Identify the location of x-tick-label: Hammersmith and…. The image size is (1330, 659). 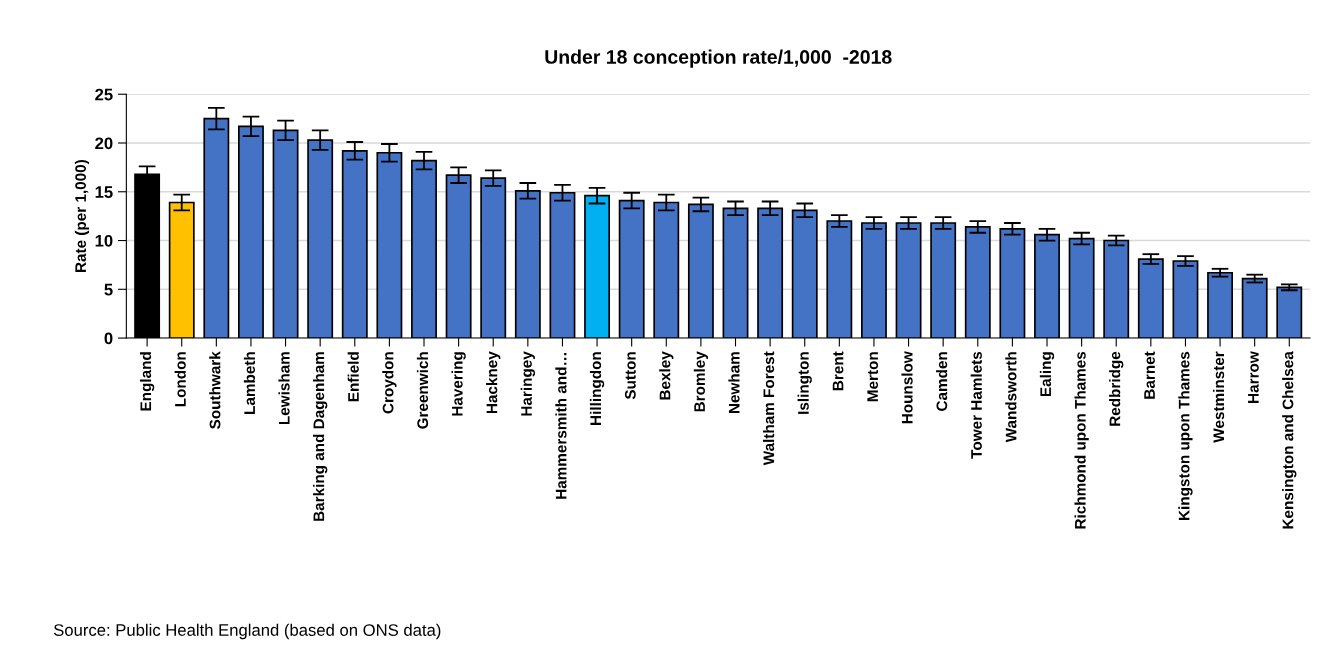
(561, 425).